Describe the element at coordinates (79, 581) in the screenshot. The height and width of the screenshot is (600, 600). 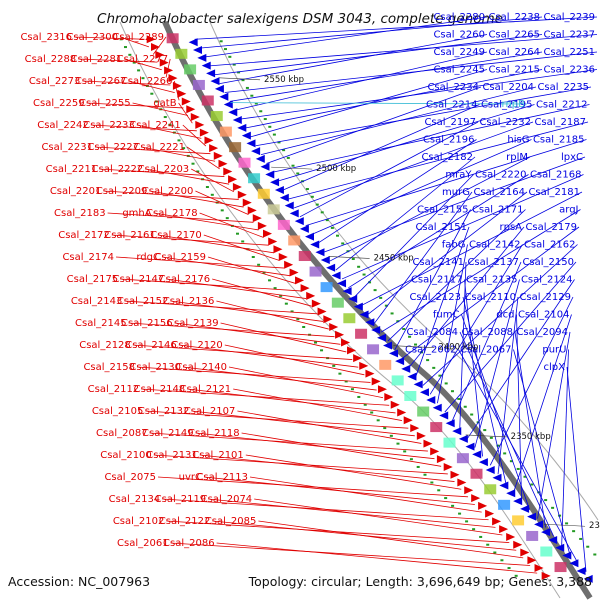
I see `accession-text: Accession: NC_007963` at that location.